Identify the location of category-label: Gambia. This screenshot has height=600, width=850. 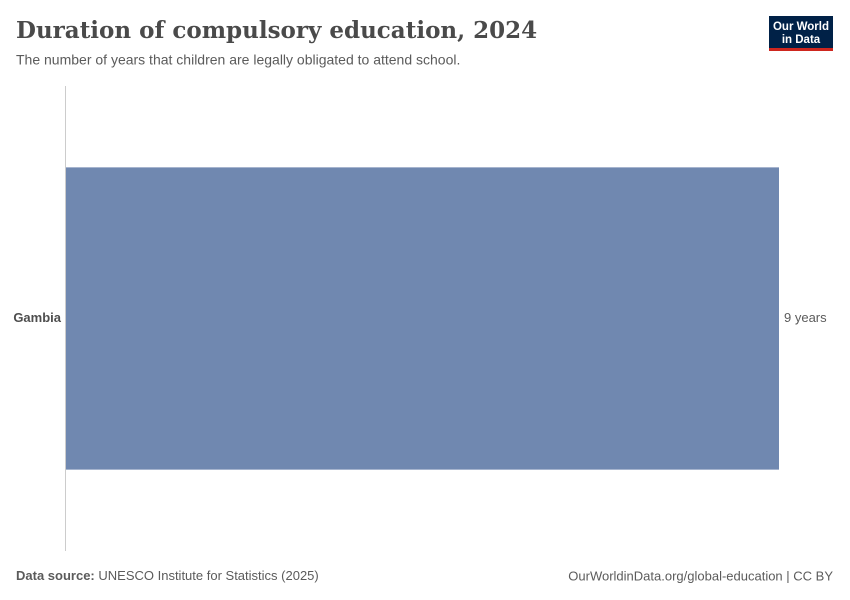
(37, 317).